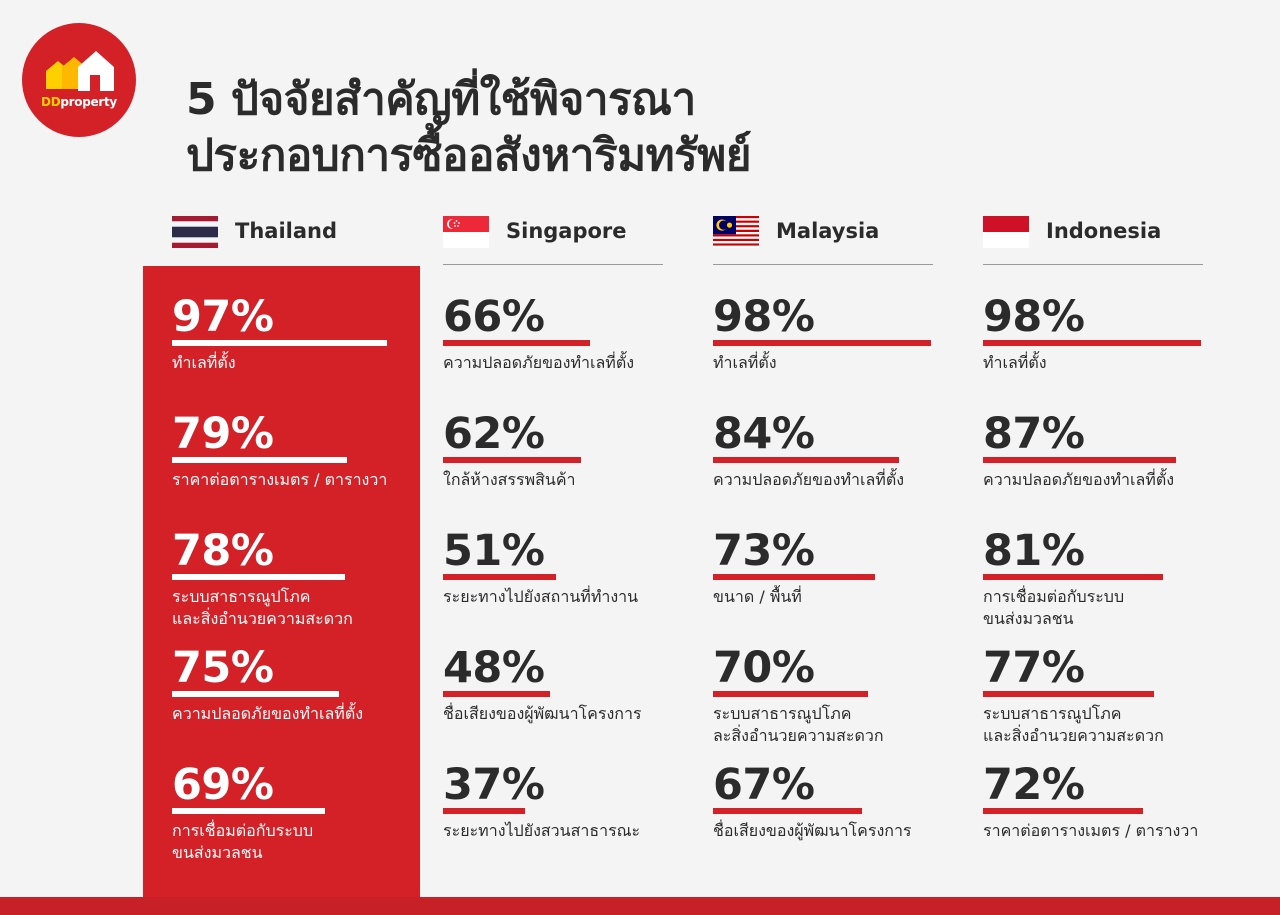  I want to click on logo-property: property, so click(88, 102).